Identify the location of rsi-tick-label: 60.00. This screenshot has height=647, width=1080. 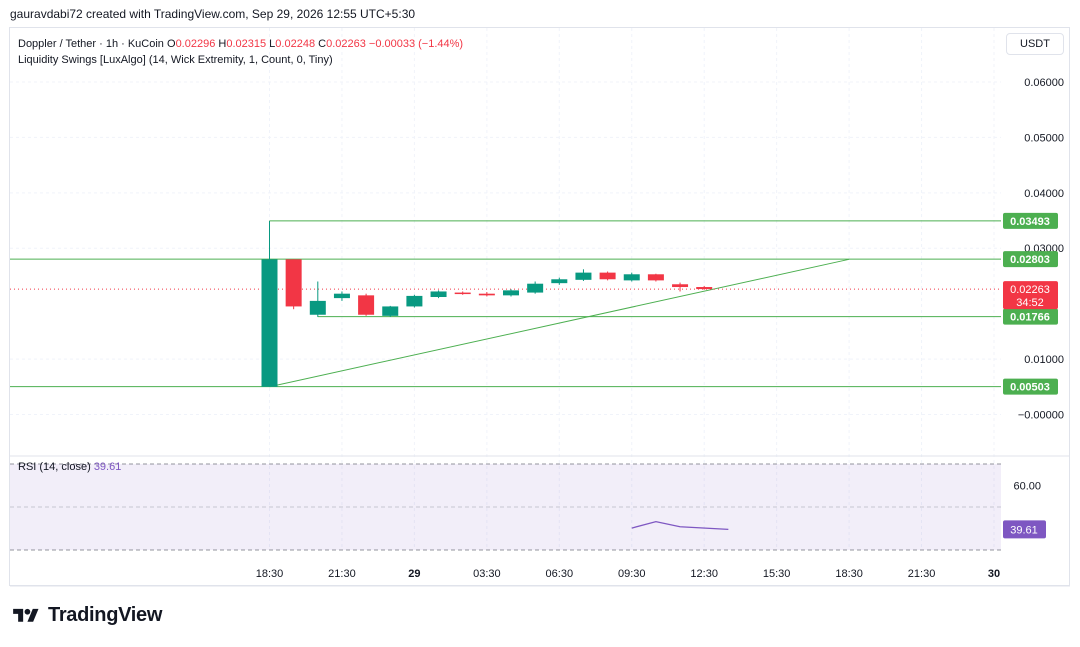
(1027, 487).